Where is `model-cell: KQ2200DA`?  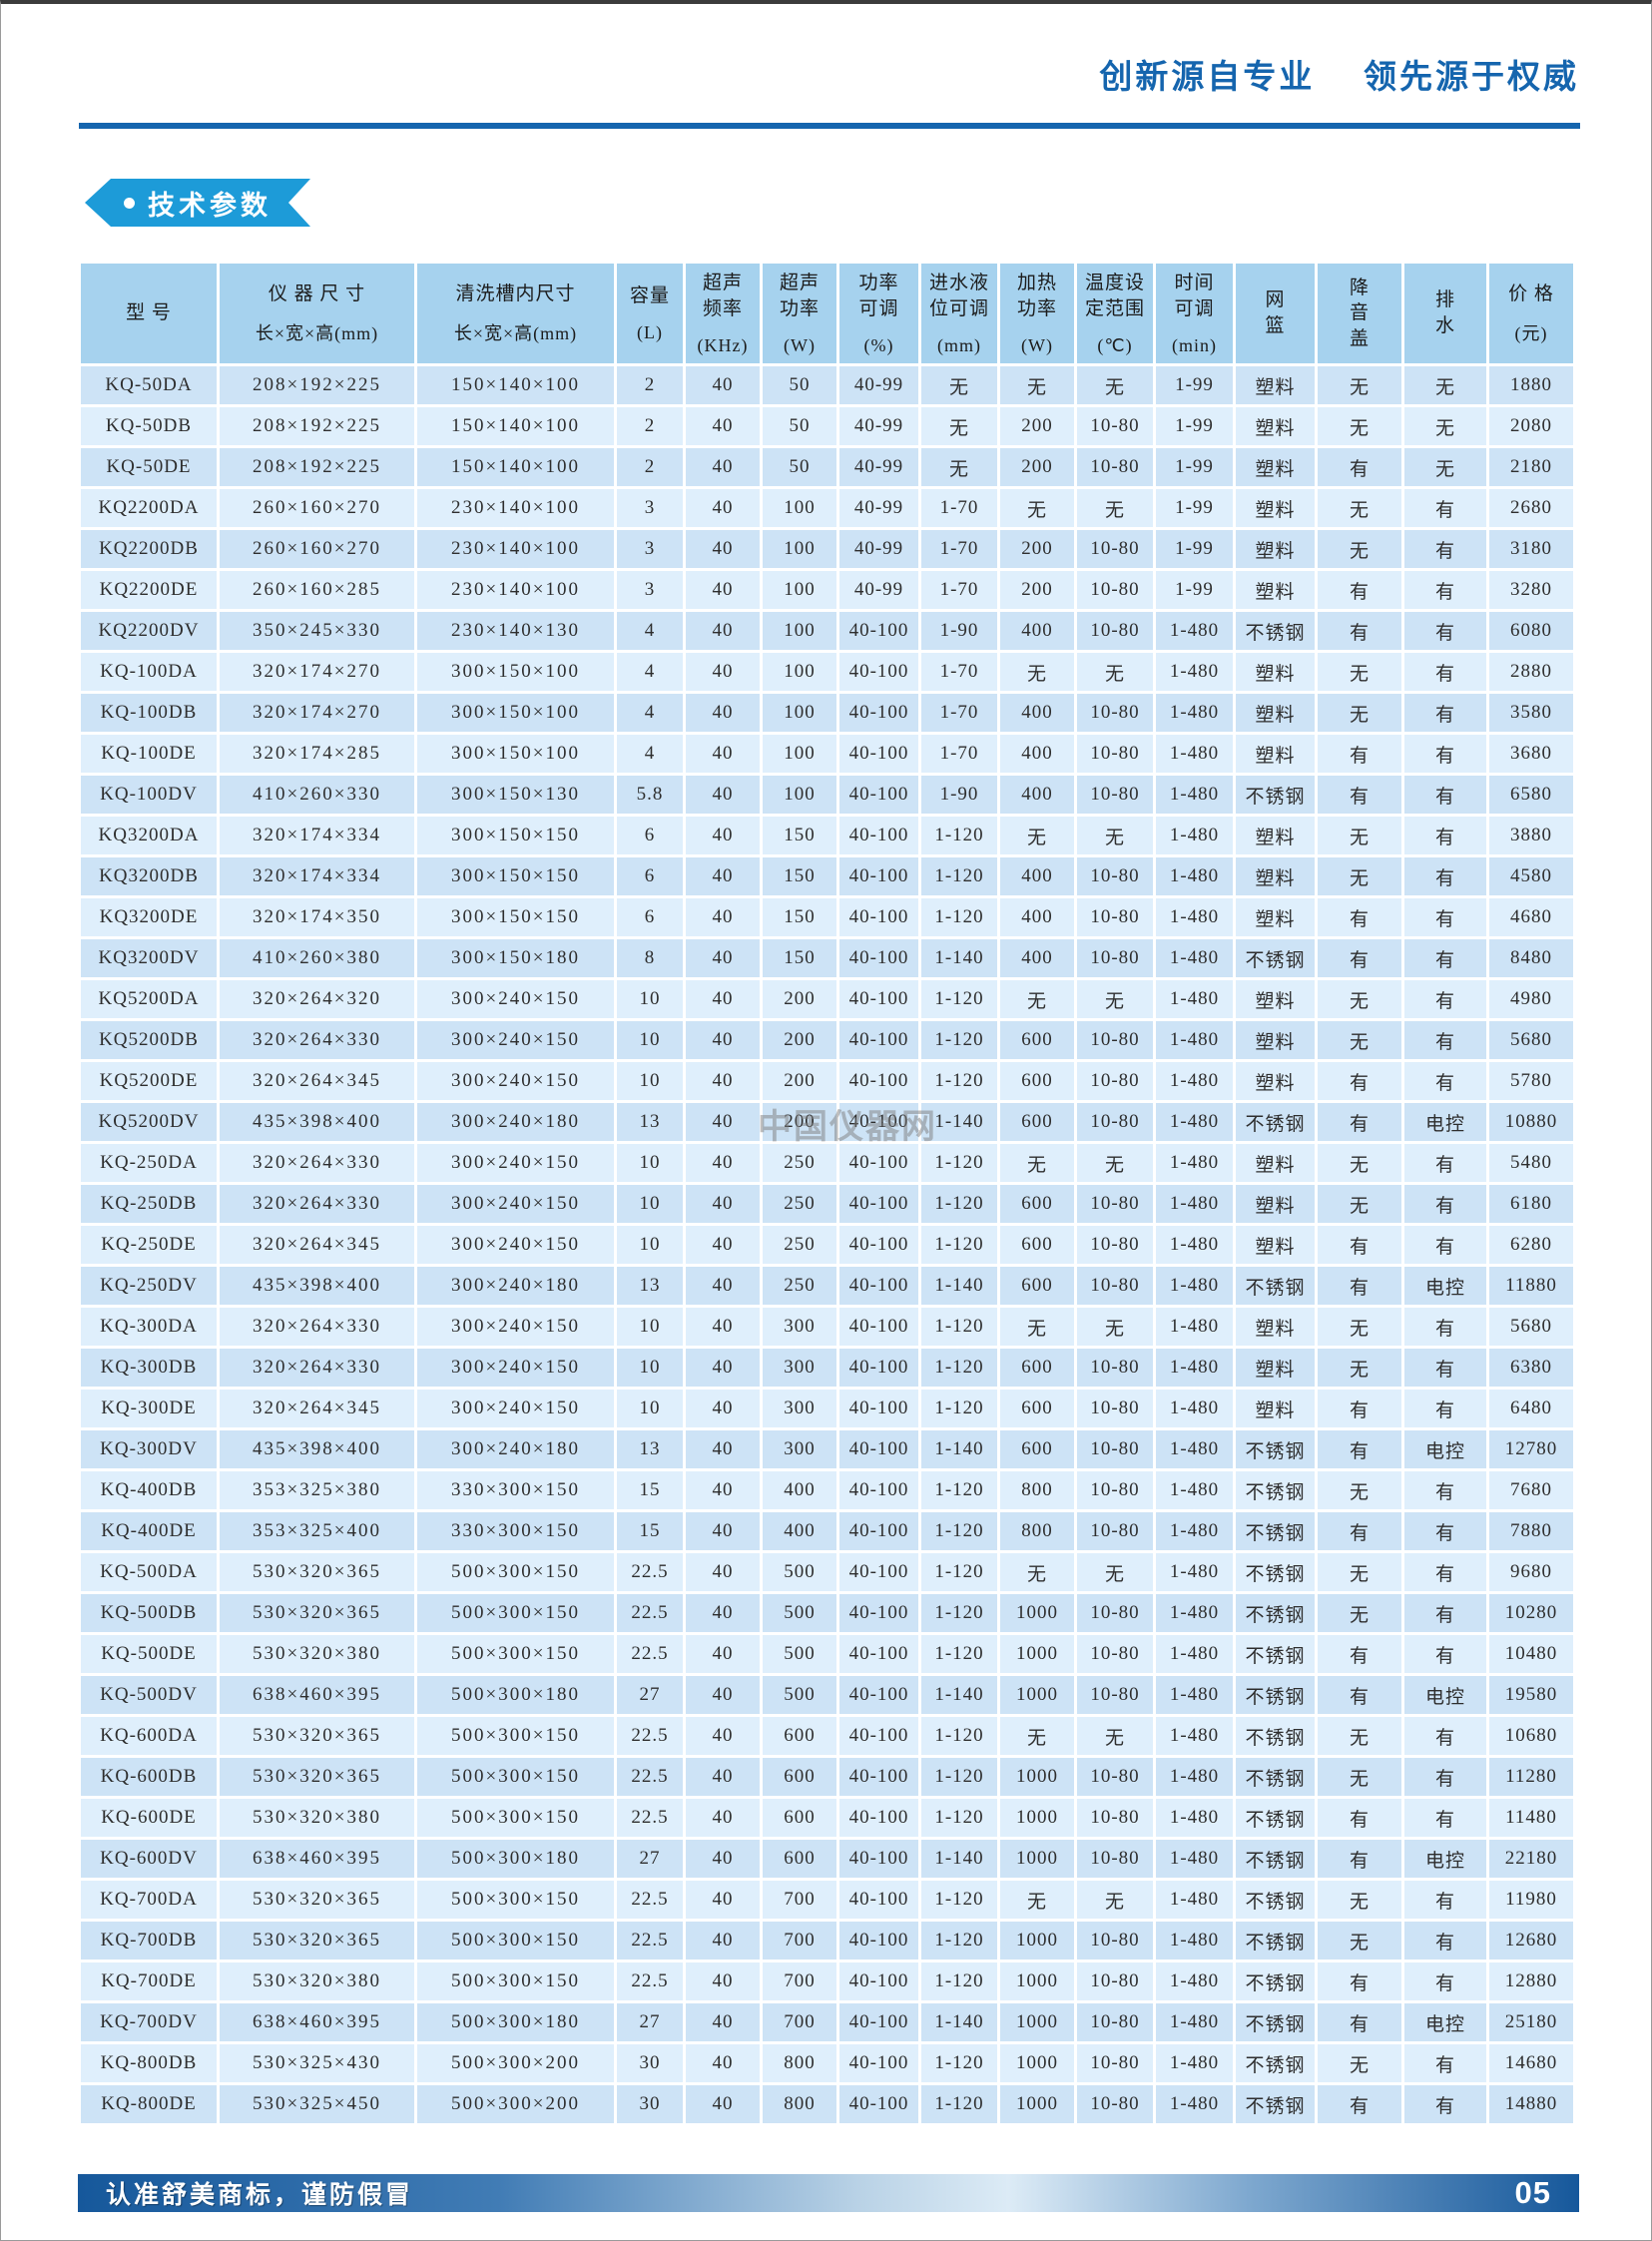 model-cell: KQ2200DA is located at coordinates (149, 508).